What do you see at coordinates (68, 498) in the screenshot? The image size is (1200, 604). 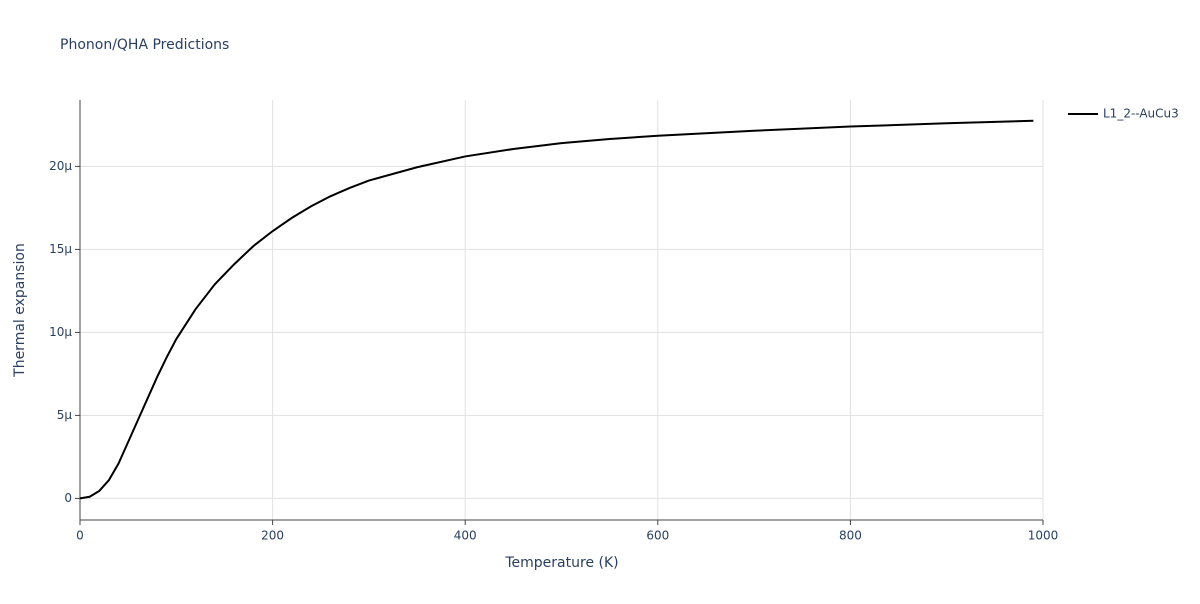 I see `y-tick-label: 0` at bounding box center [68, 498].